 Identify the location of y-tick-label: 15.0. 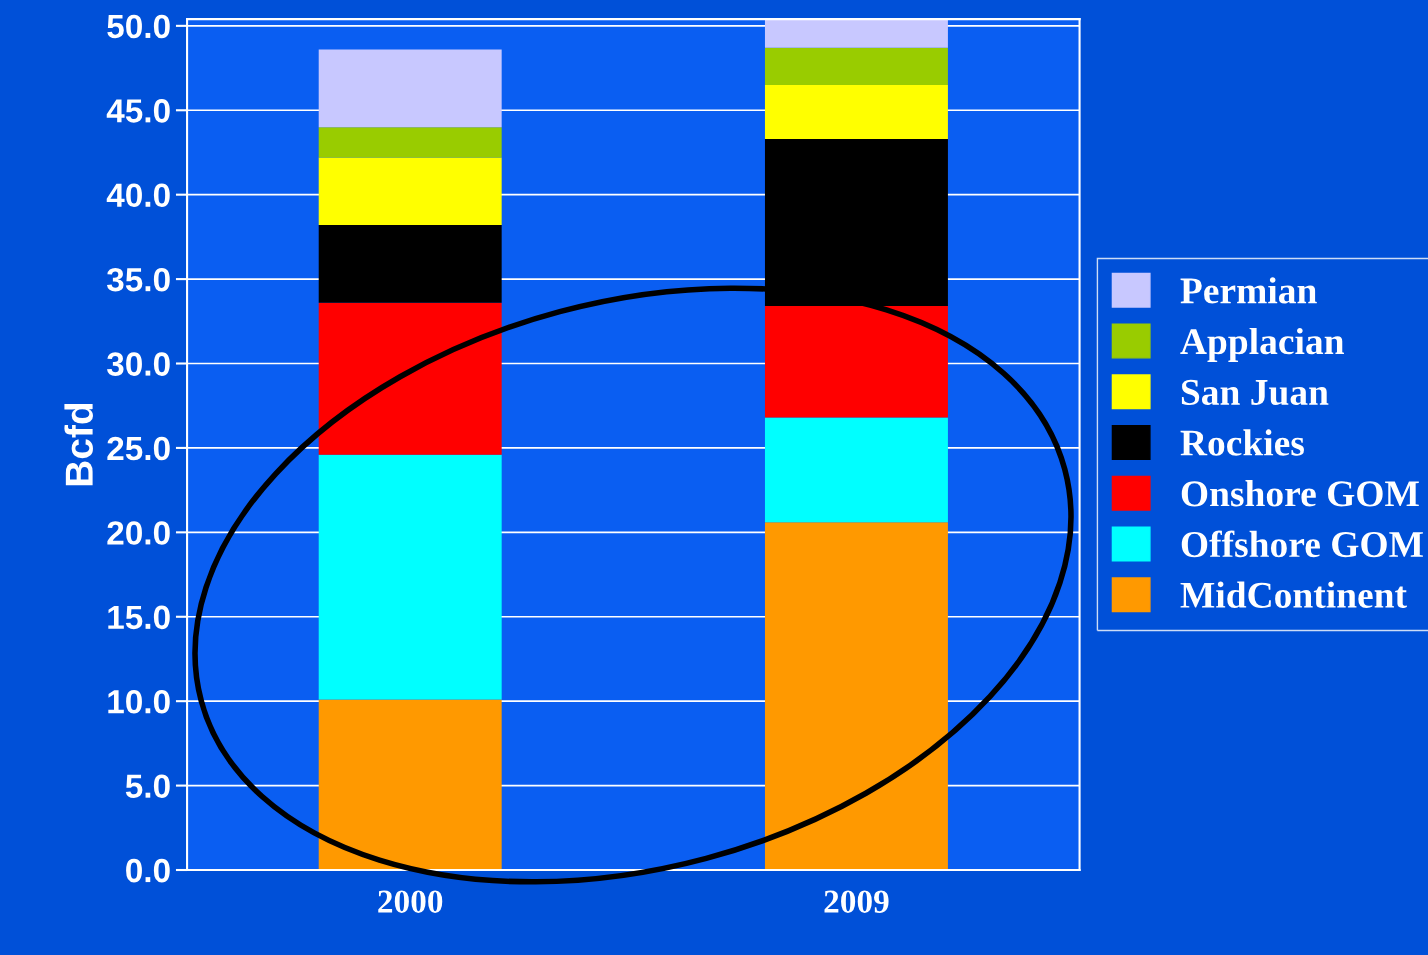
(139, 617).